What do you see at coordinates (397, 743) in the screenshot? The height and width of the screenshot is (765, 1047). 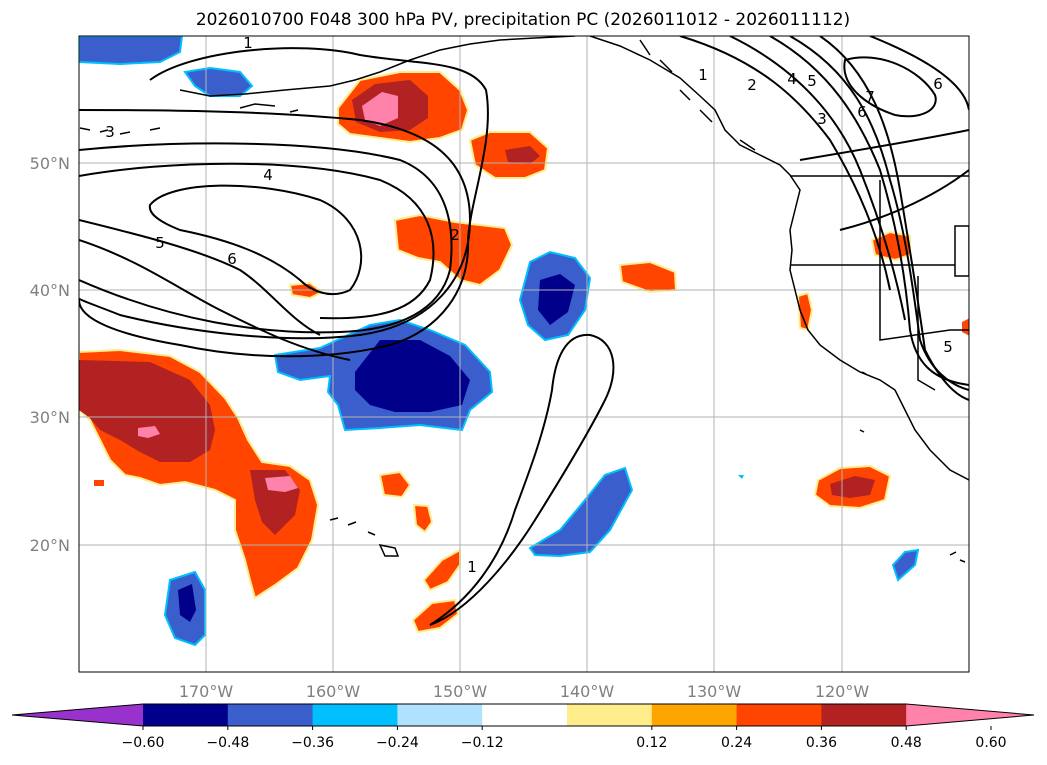 I see `colorbar-tick-label: −0.24` at bounding box center [397, 743].